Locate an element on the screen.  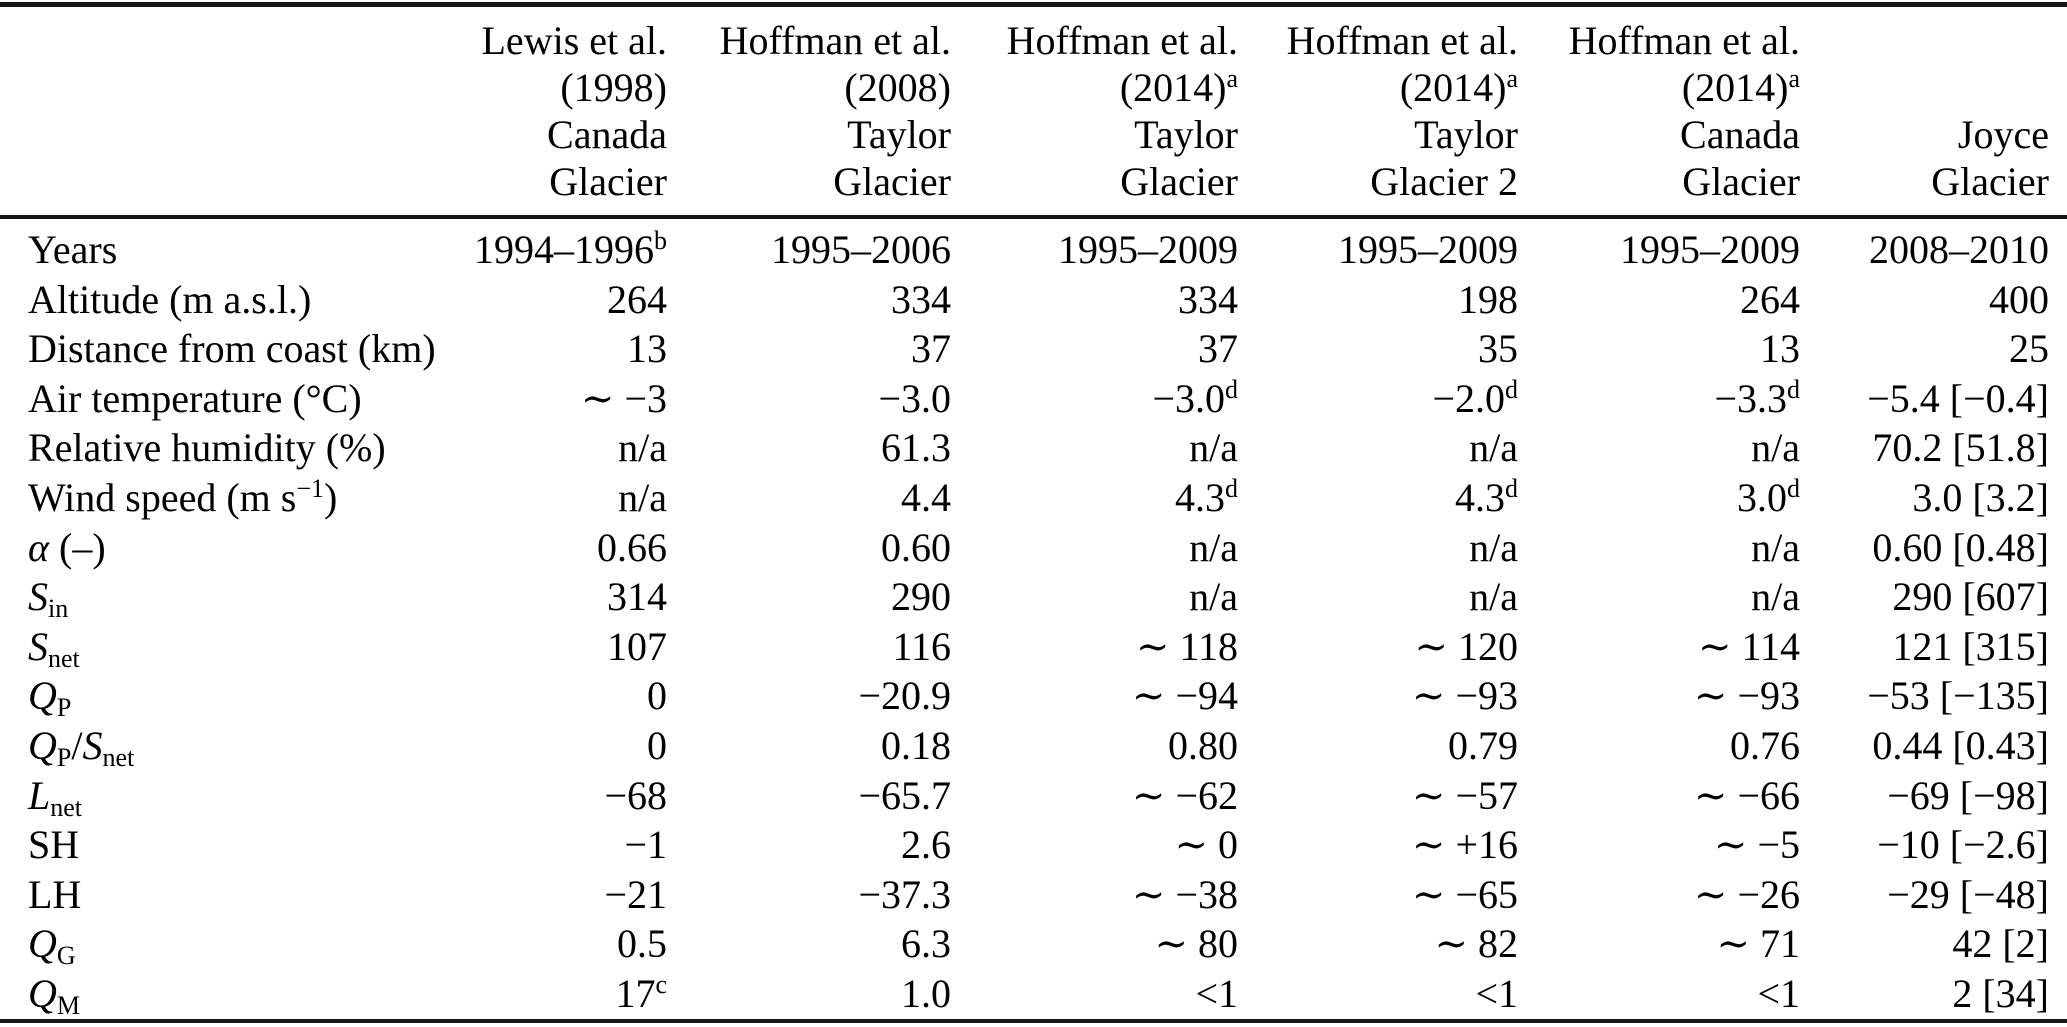
header-line: (1998) is located at coordinates (543, 87).